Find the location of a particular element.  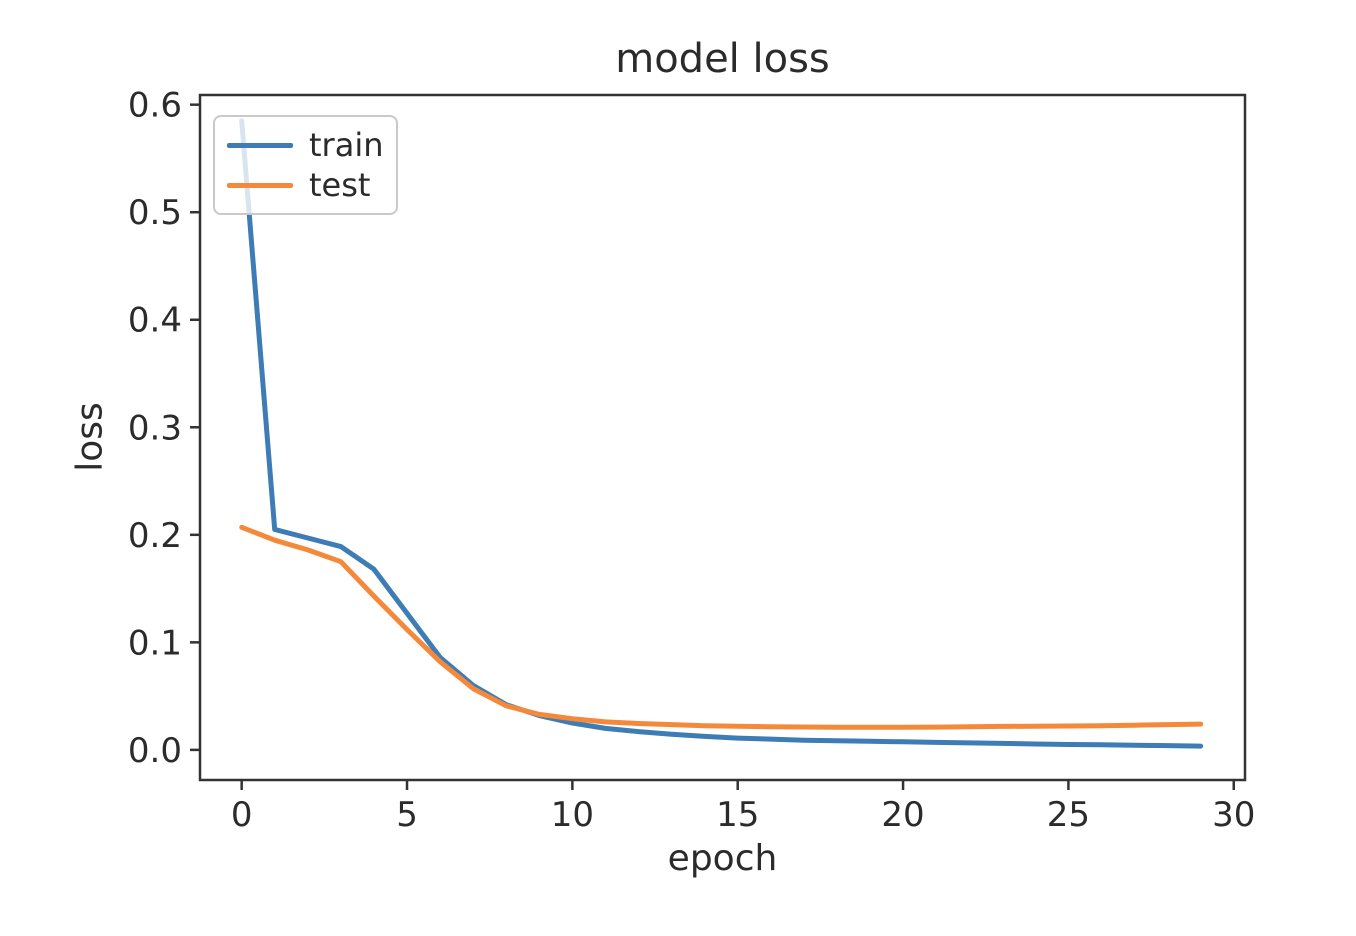

x-tick-label: 30 is located at coordinates (1233, 815).